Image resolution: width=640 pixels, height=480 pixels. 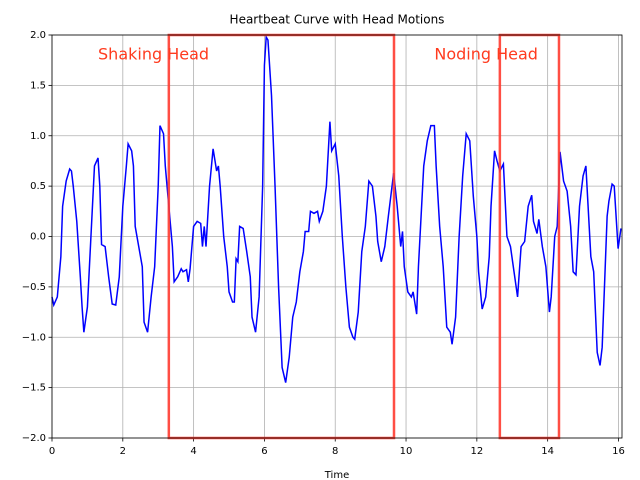 I want to click on x-tick-label: 8, so click(x=335, y=451).